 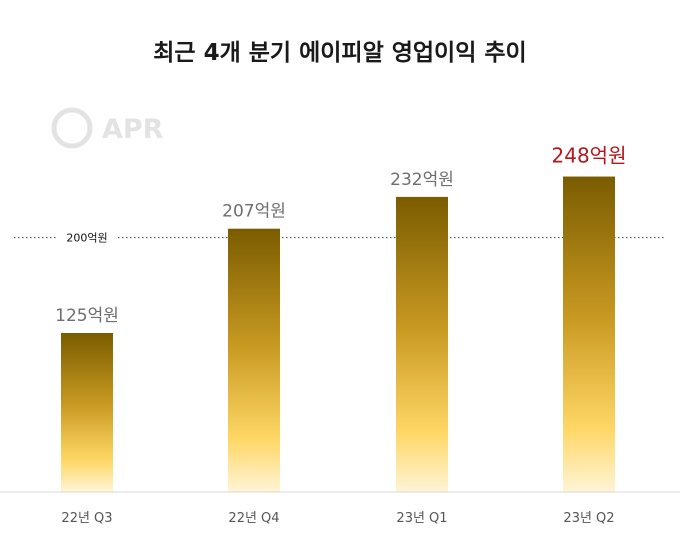 What do you see at coordinates (254, 212) in the screenshot?
I see `bar-value-label: 207억원` at bounding box center [254, 212].